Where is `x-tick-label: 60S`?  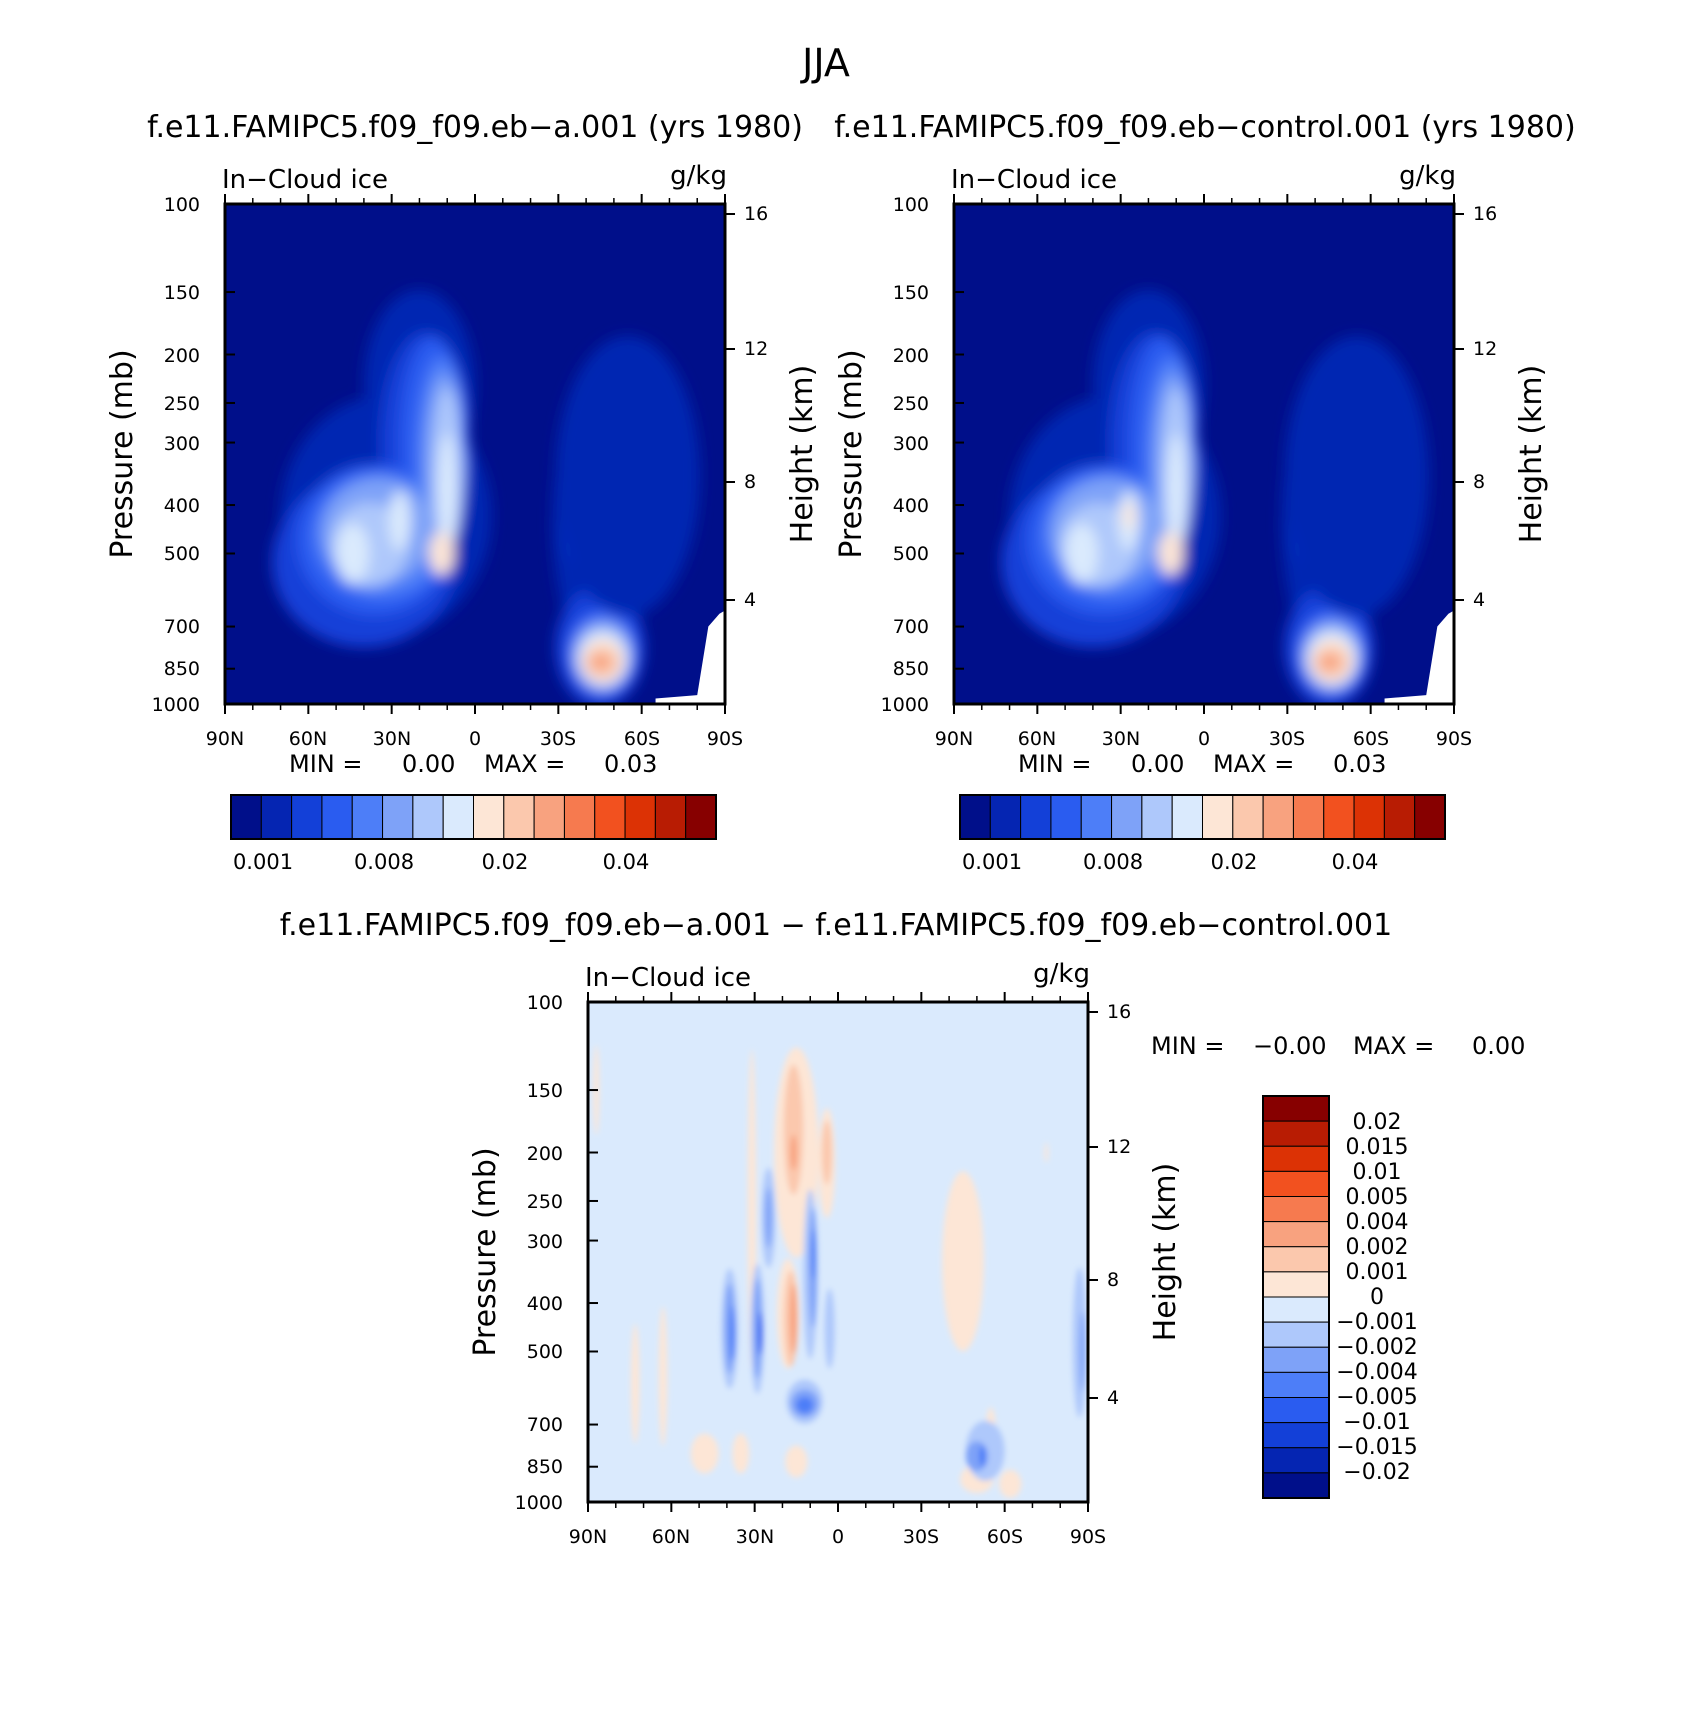
x-tick-label: 60S is located at coordinates (1005, 1537).